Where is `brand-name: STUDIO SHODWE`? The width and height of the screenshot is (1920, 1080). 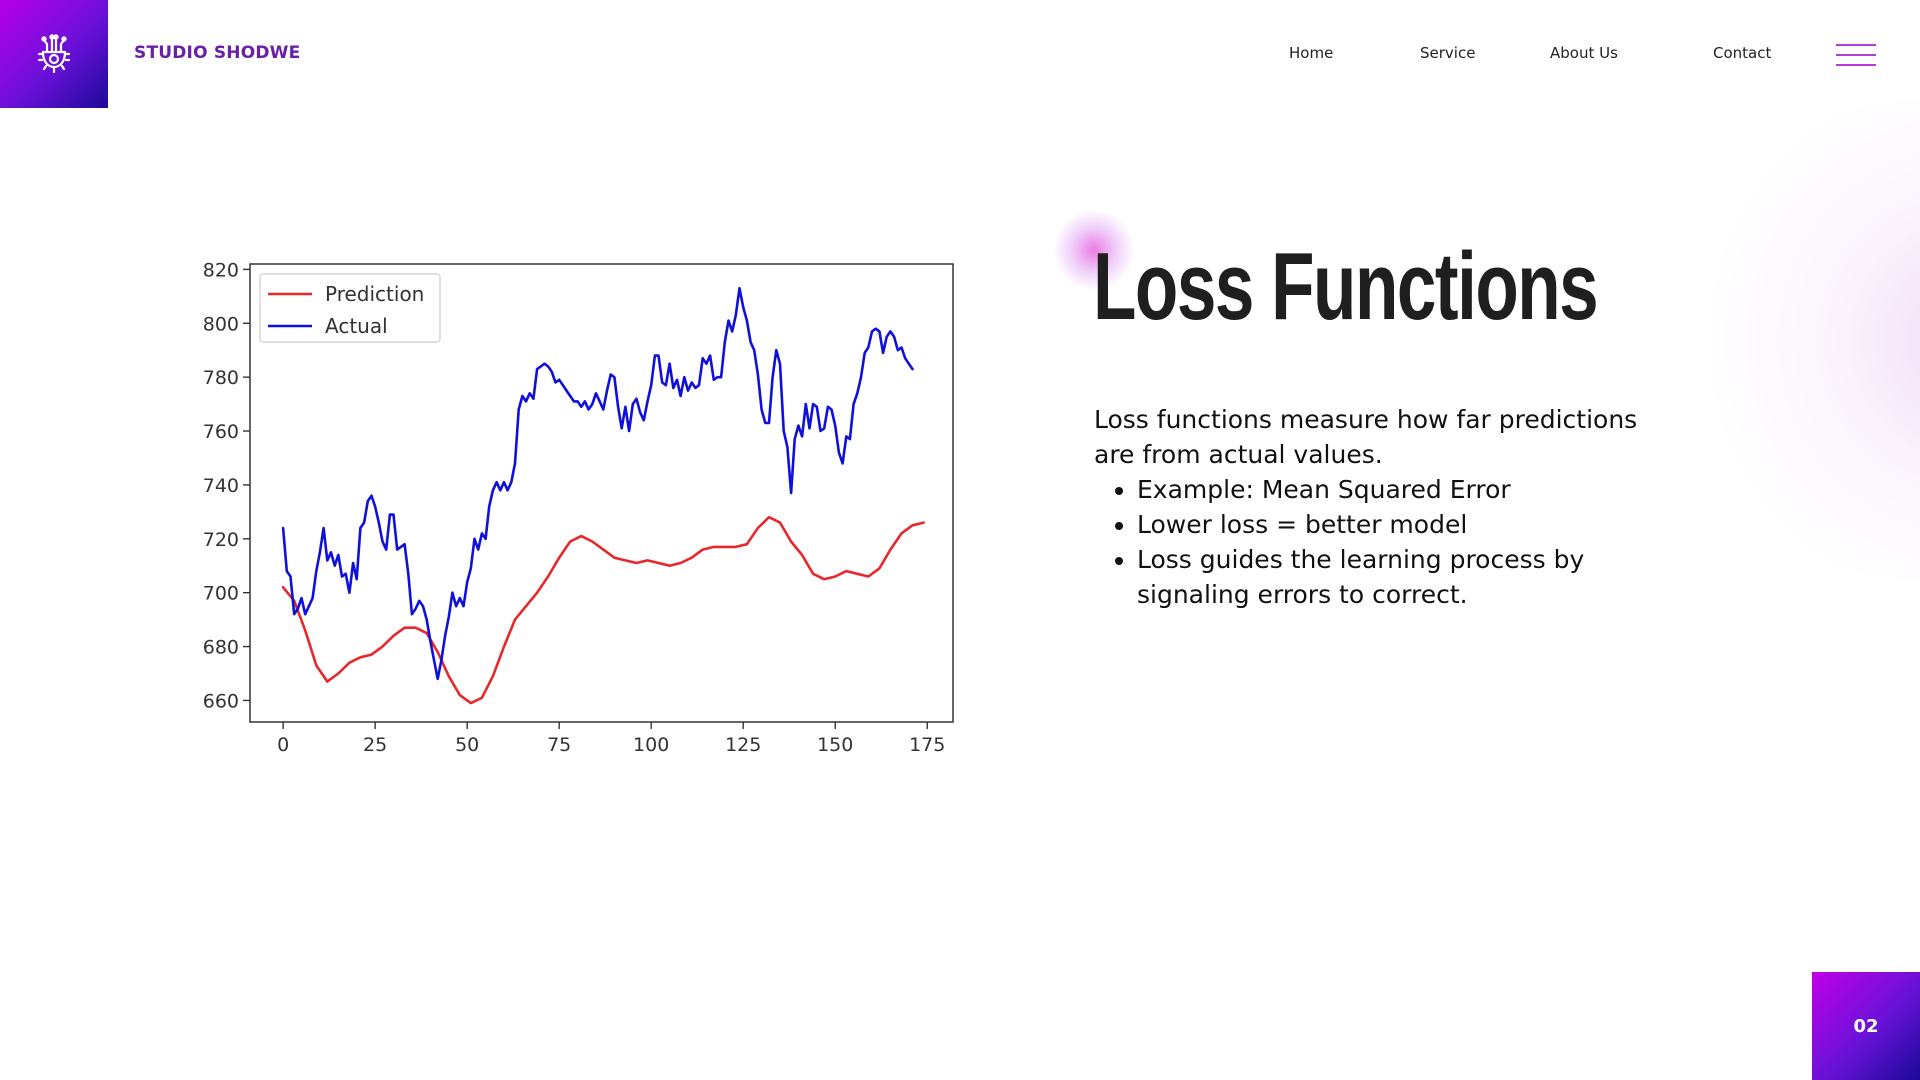 brand-name: STUDIO SHODWE is located at coordinates (217, 53).